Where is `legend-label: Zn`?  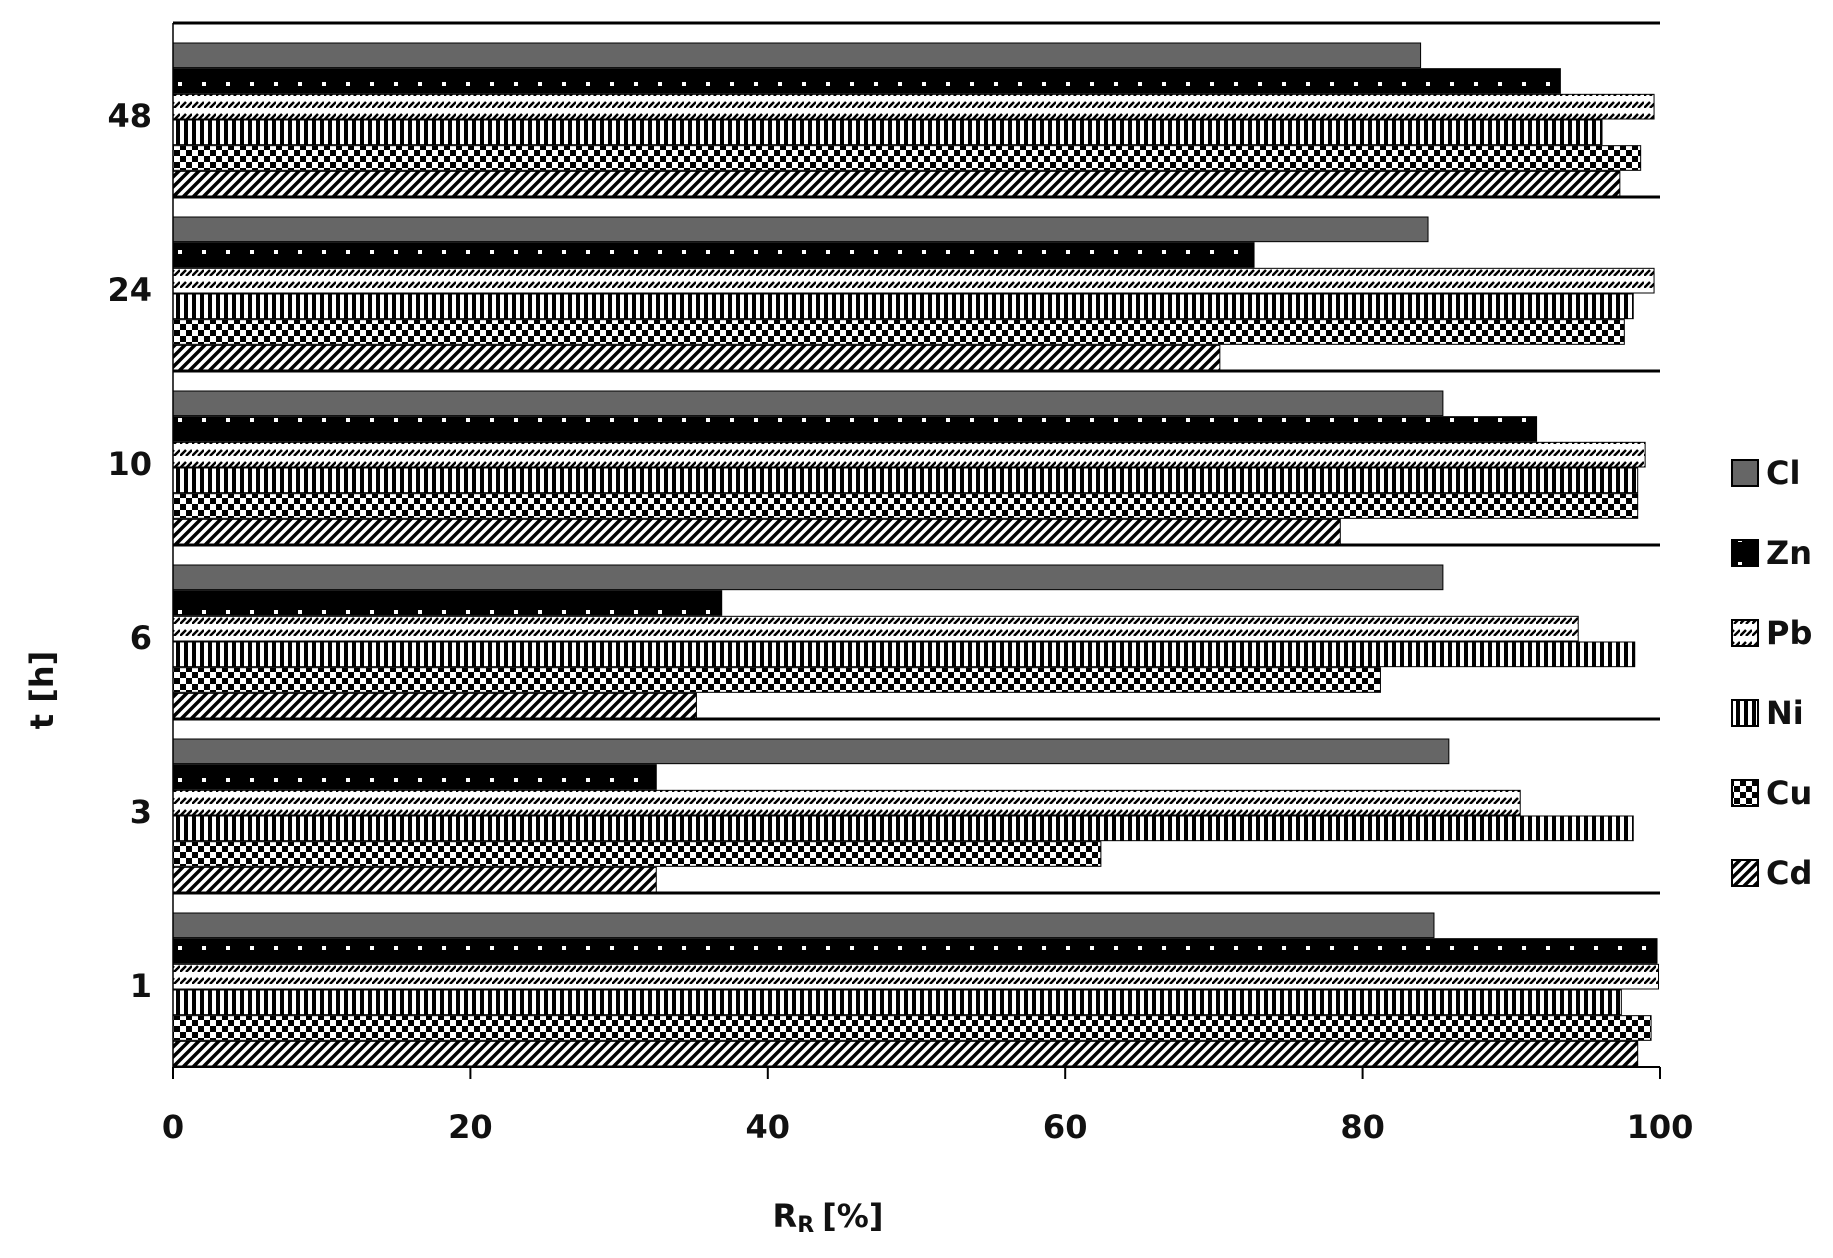 legend-label: Zn is located at coordinates (1789, 553).